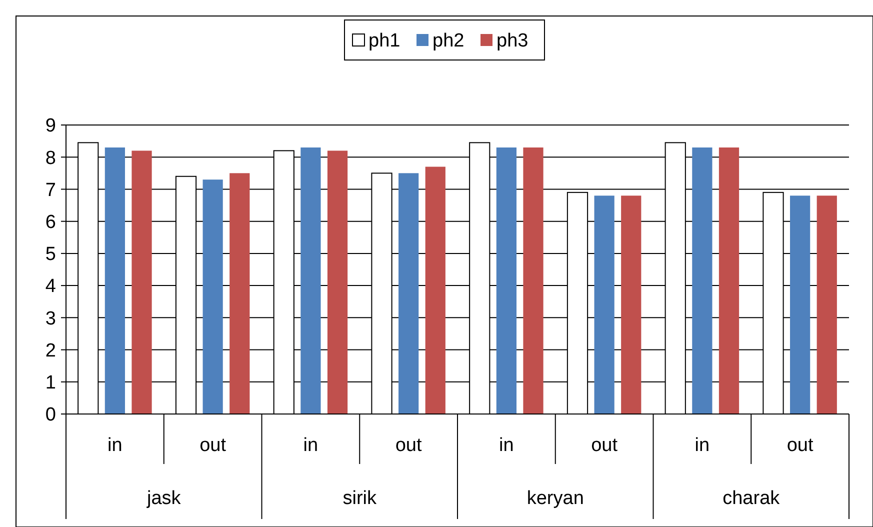  Describe the element at coordinates (384, 41) in the screenshot. I see `legend-label: ph1` at that location.